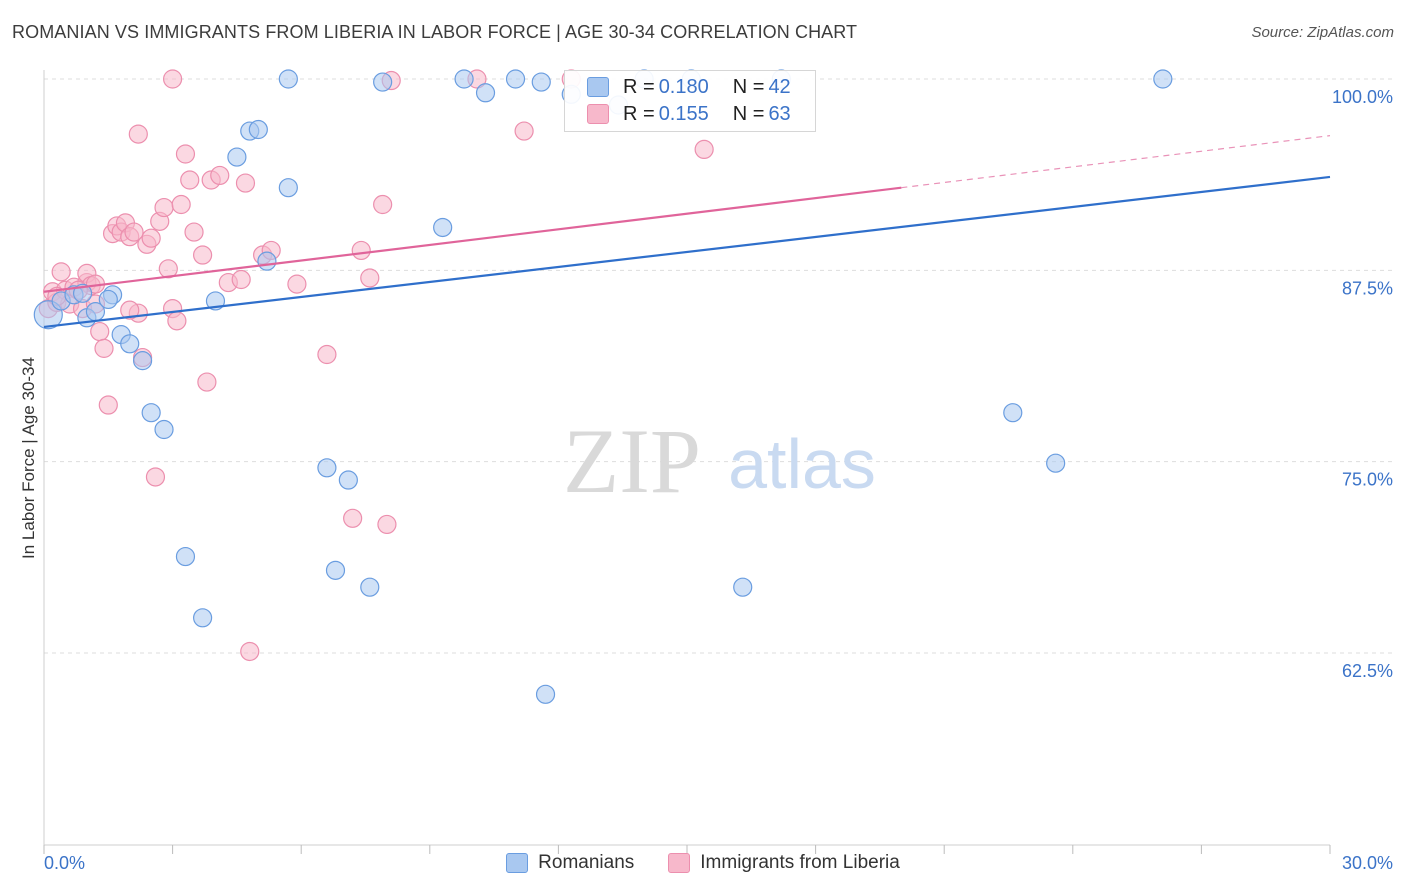  Describe the element at coordinates (683, 86) in the screenshot. I see `legend-r-value: 0.180` at that location.